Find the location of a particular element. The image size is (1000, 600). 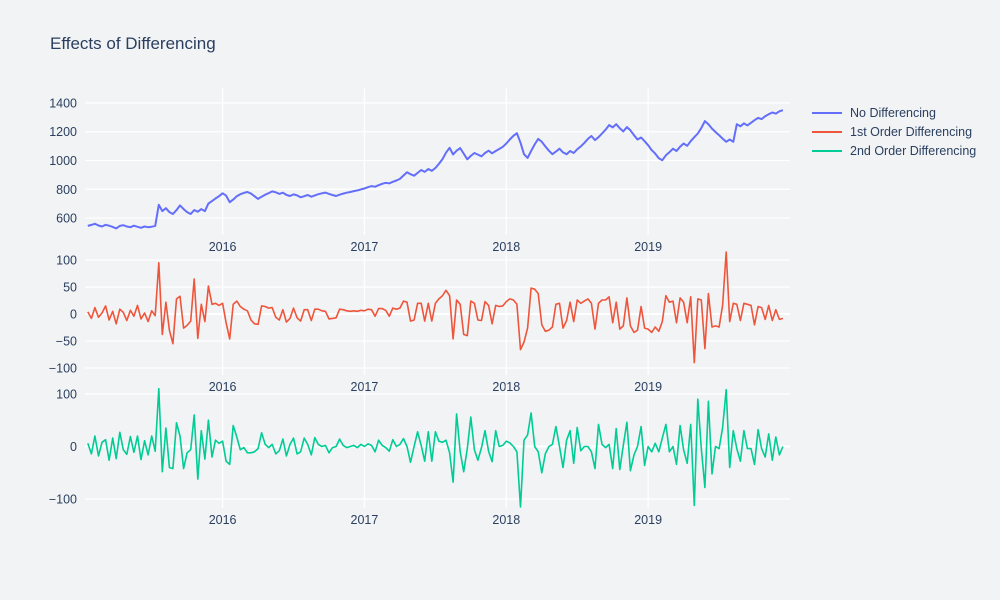

y-tick-label: 50 is located at coordinates (70, 288).